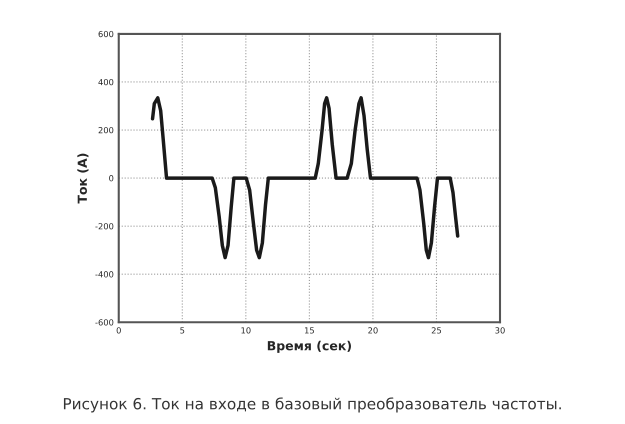 The image size is (625, 424). What do you see at coordinates (104, 226) in the screenshot?
I see `y-tick-label: -200` at bounding box center [104, 226].